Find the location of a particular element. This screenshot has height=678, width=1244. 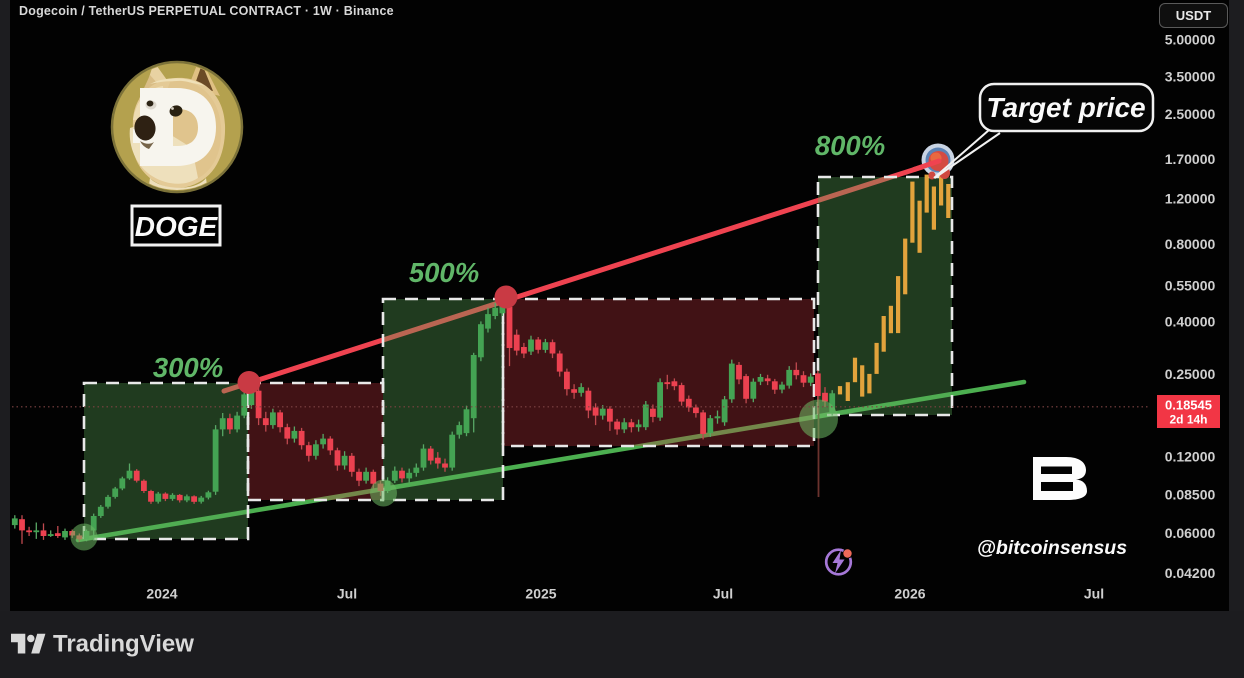

svg-text: 0.55000 is located at coordinates (1190, 286).